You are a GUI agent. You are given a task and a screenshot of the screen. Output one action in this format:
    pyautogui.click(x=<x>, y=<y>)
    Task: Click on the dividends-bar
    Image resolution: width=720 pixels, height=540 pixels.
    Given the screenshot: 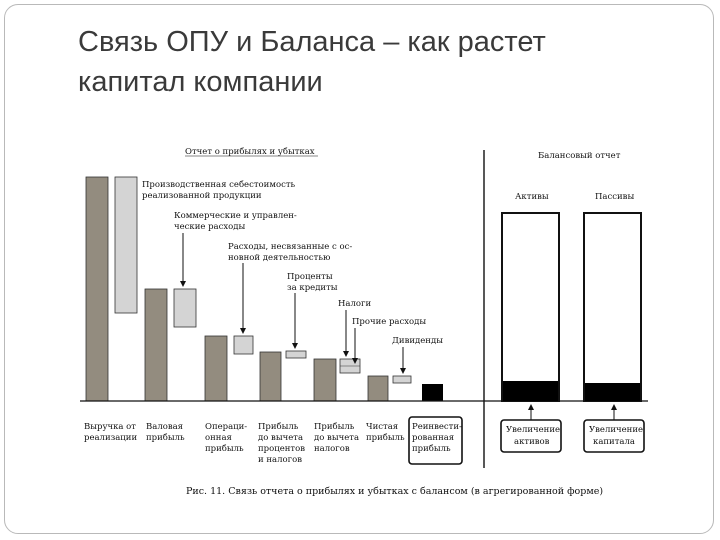 What is the action you would take?
    pyautogui.click(x=402, y=379)
    